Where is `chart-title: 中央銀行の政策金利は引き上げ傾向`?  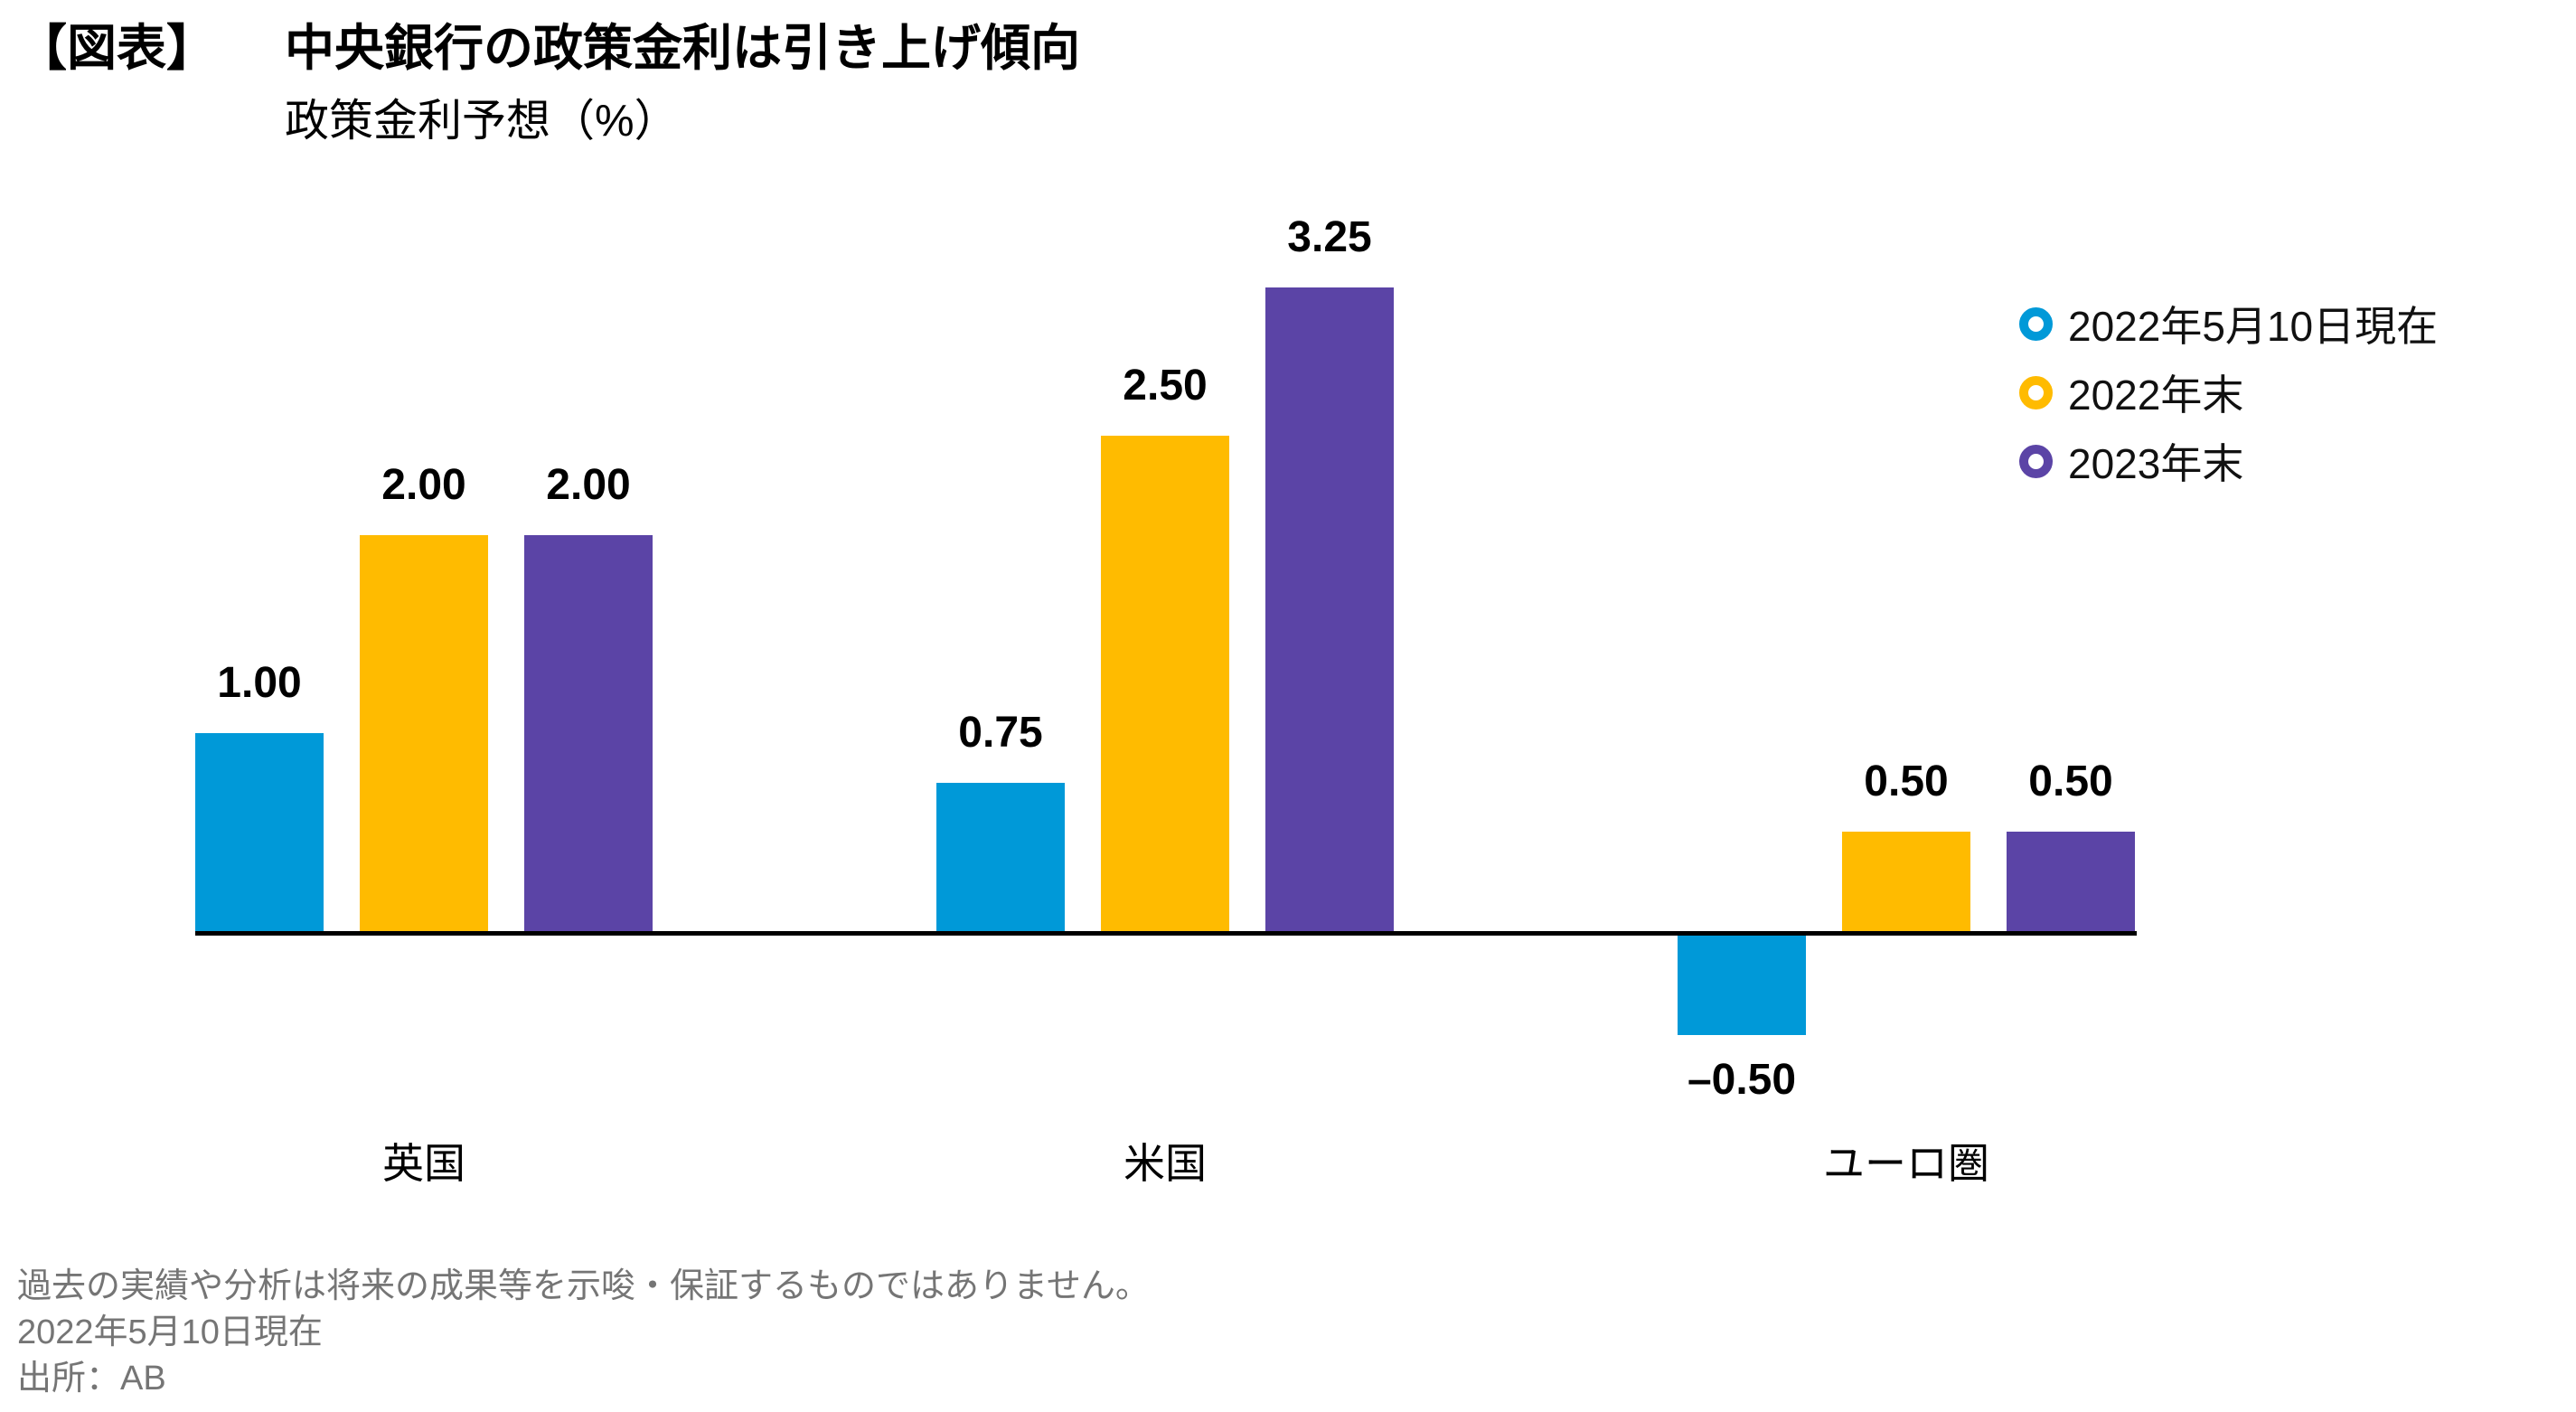 chart-title: 中央銀行の政策金利は引き上げ傾向 is located at coordinates (683, 48).